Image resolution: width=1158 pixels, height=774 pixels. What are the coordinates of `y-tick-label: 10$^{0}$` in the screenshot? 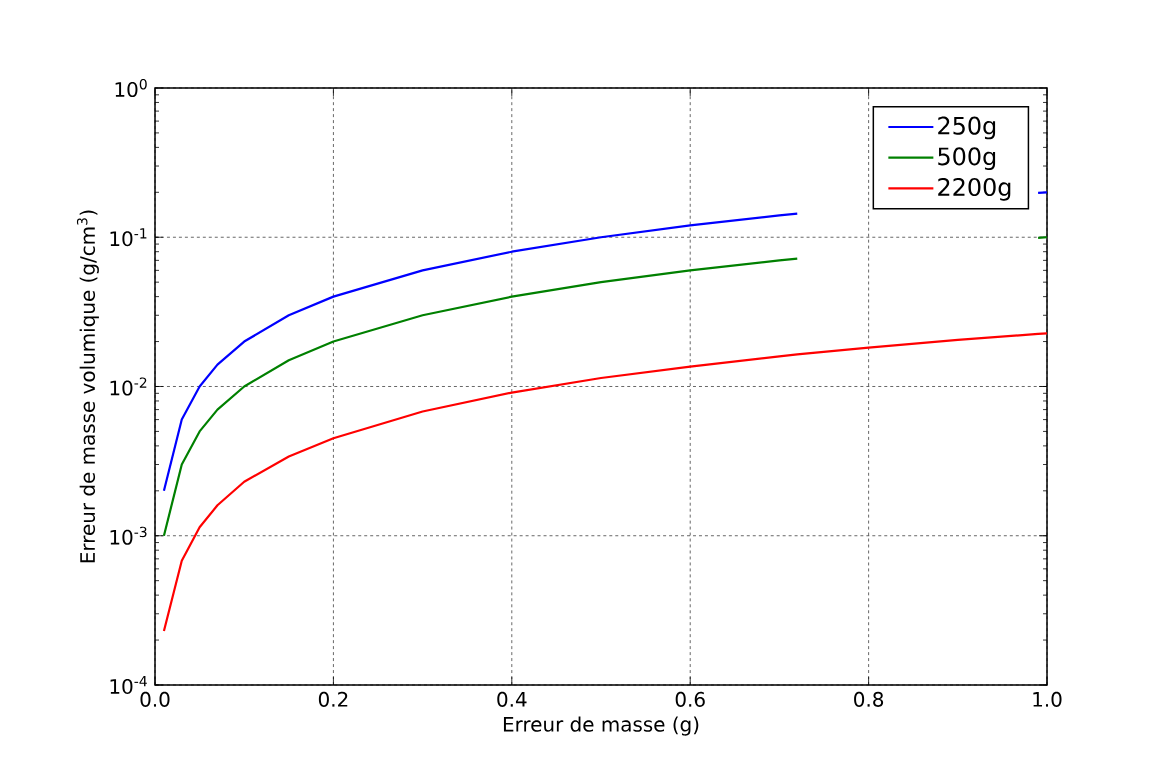 It's located at (131, 88).